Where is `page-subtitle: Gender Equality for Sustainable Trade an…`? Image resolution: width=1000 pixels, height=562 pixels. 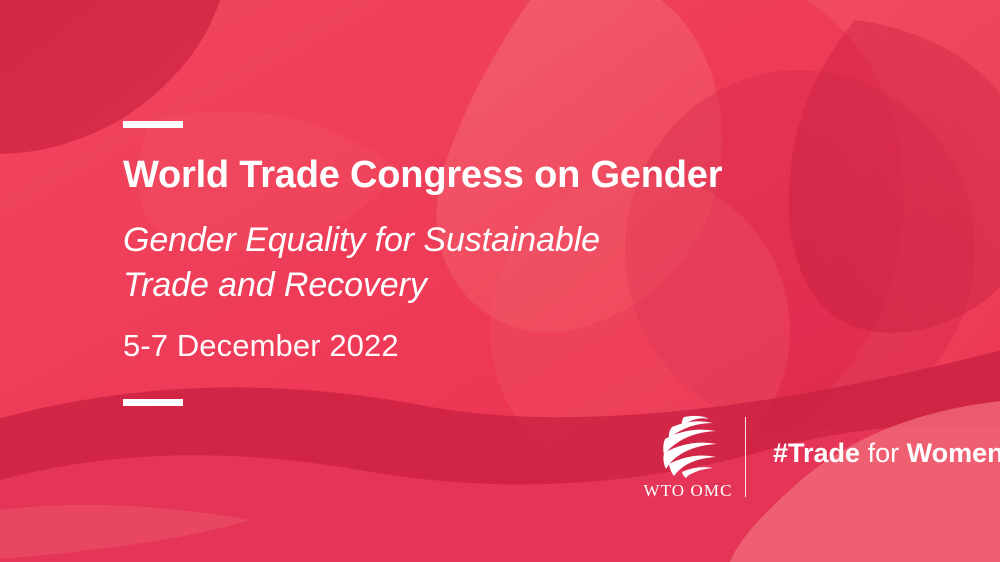
page-subtitle: Gender Equality for Sustainable Trade an… is located at coordinates (361, 263).